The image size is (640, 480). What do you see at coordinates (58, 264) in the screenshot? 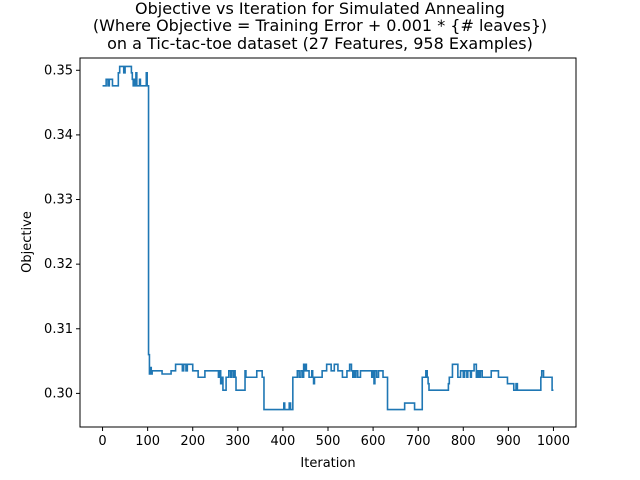
I see `y-tick-label: 0.32` at bounding box center [58, 264].